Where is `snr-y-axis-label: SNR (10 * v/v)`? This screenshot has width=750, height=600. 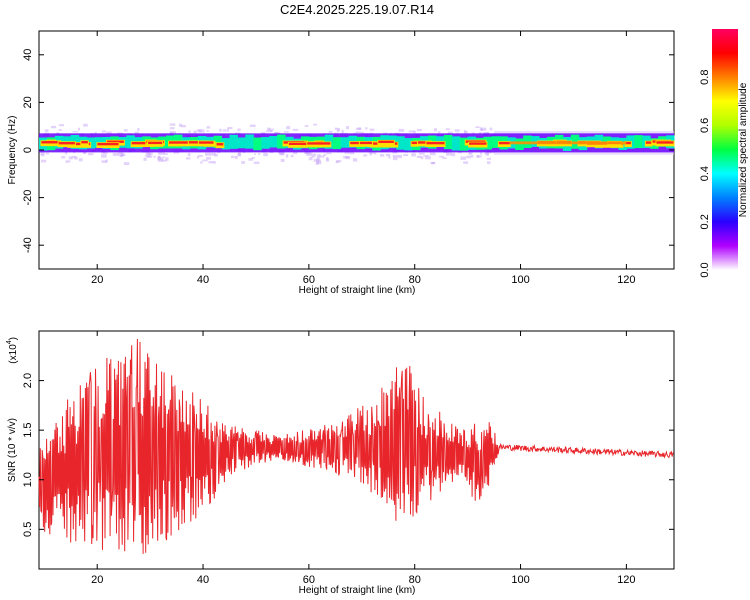
snr-y-axis-label: SNR (10 * v/v) is located at coordinates (12, 450).